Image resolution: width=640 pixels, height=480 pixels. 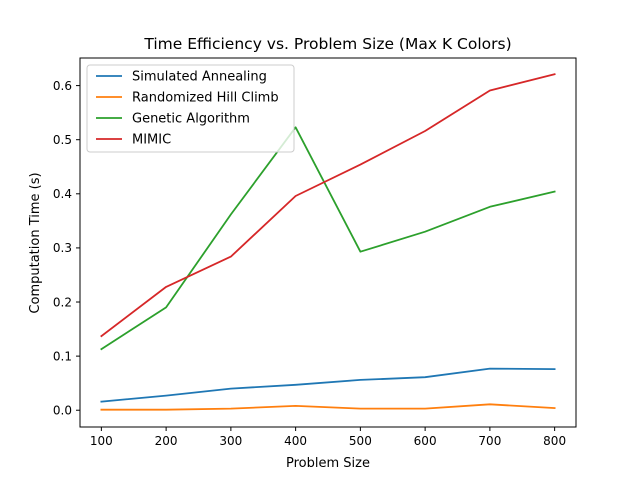 I want to click on x-tick-label: 300, so click(x=230, y=441).